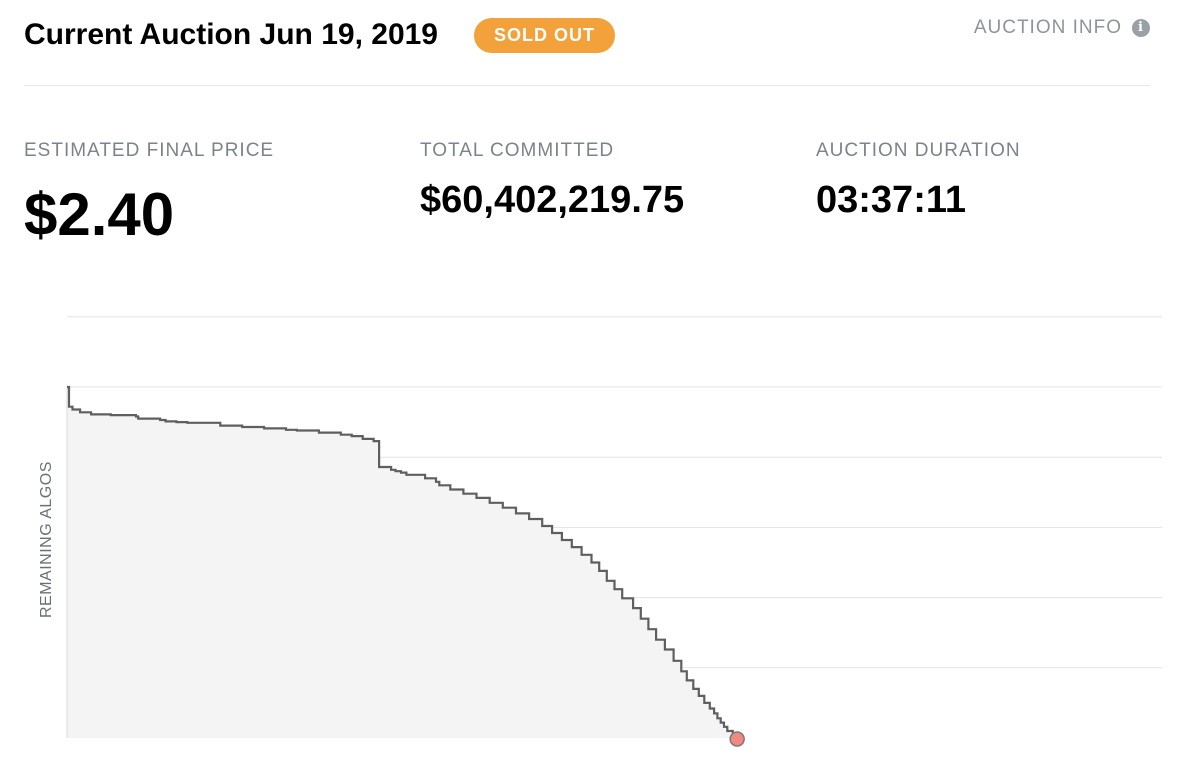 The width and height of the screenshot is (1200, 771). I want to click on auction-info-link: AUCTION INFO i, so click(1062, 28).